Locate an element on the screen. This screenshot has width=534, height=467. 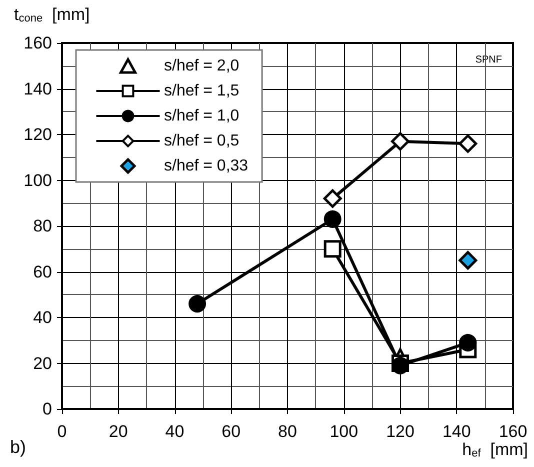
legend-label: s/hef = 0,5 is located at coordinates (202, 141).